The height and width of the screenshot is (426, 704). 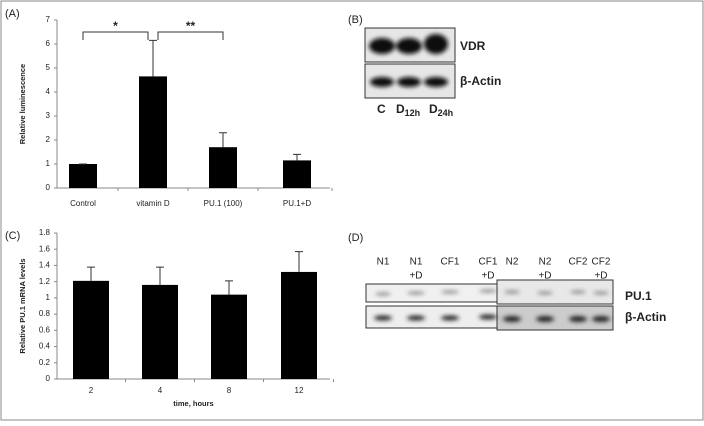 What do you see at coordinates (191, 26) in the screenshot?
I see `significance-label: **` at bounding box center [191, 26].